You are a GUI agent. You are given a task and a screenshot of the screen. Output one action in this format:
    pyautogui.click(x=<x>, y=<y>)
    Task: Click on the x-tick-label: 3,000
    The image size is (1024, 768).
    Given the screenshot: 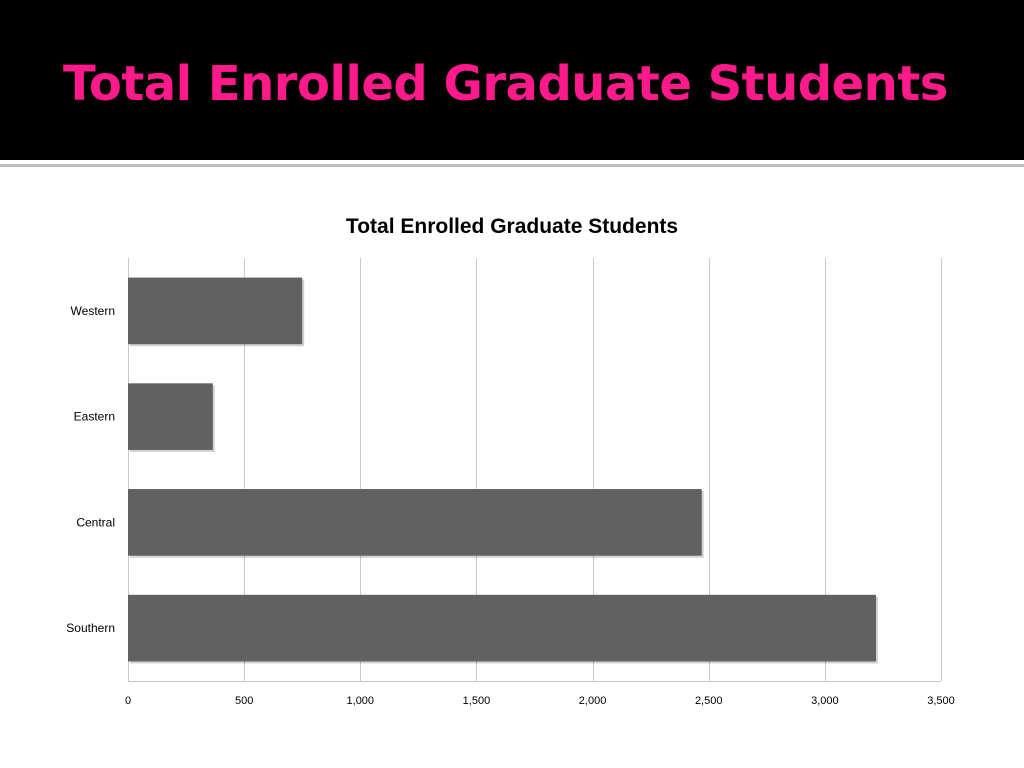 What is the action you would take?
    pyautogui.click(x=825, y=701)
    